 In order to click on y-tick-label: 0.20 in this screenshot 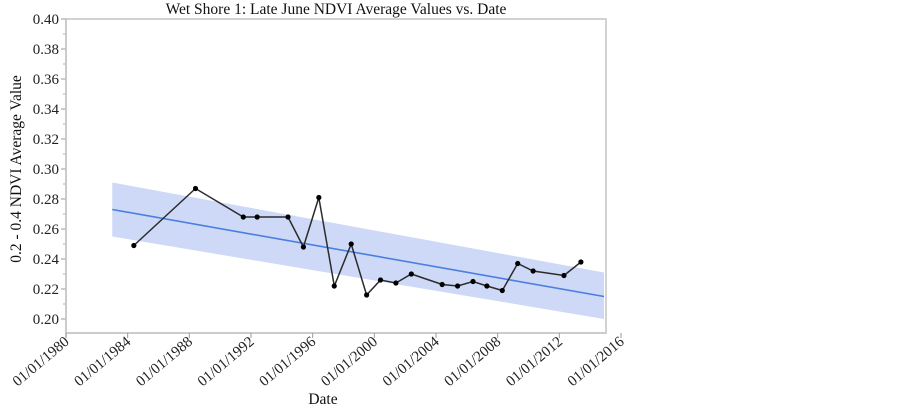, I will do `click(46, 320)`.